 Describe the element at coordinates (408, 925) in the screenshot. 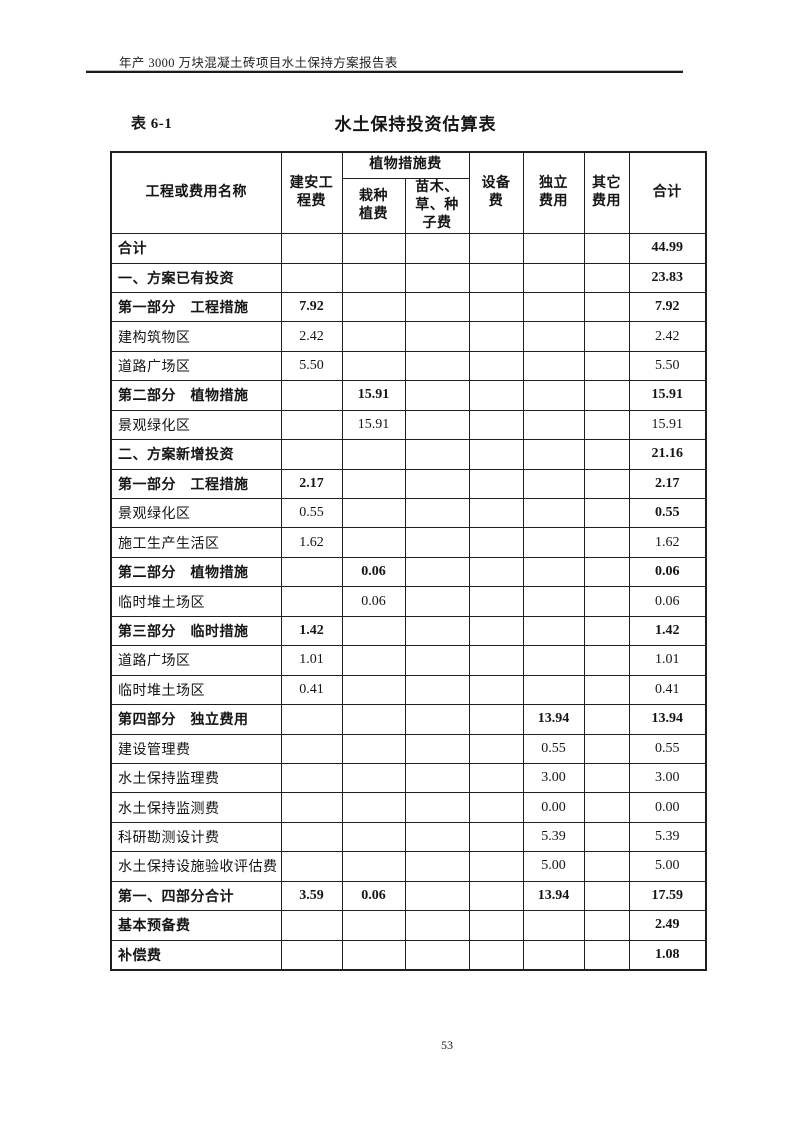

I see `table-row: 基本预备费 2.49` at that location.